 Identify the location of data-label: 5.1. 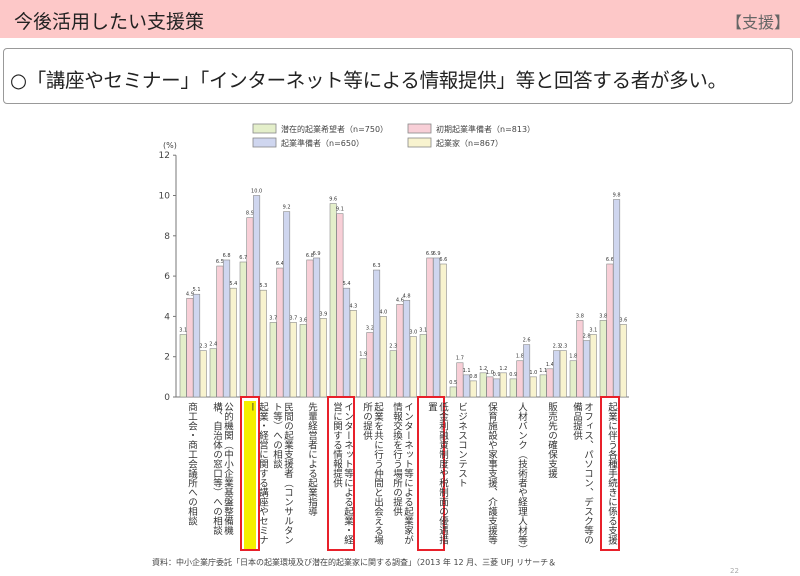
(197, 290).